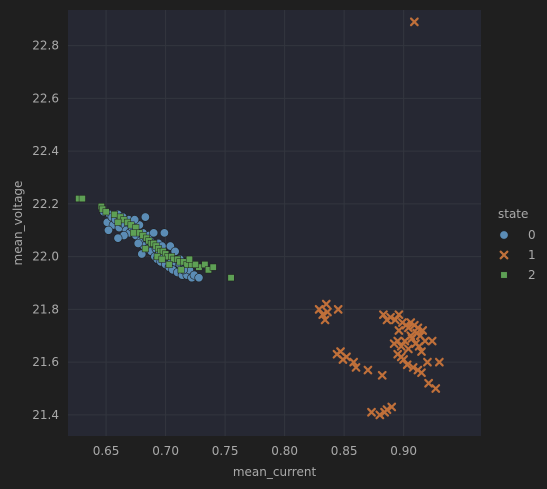 The height and width of the screenshot is (489, 547). Describe the element at coordinates (18, 223) in the screenshot. I see `y-axis-title: mean_voltage` at that location.